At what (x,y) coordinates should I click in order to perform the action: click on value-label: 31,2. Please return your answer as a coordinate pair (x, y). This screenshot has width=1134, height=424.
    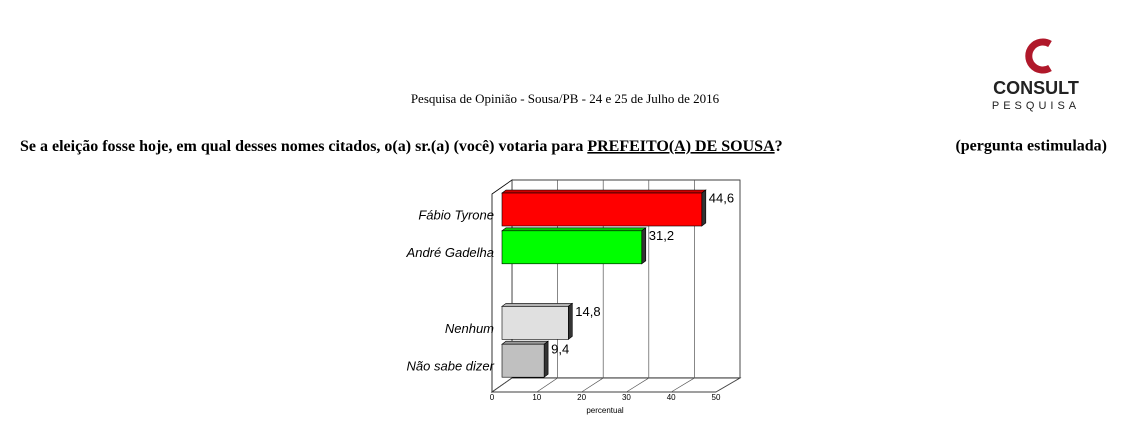
    Looking at the image, I should click on (661, 235).